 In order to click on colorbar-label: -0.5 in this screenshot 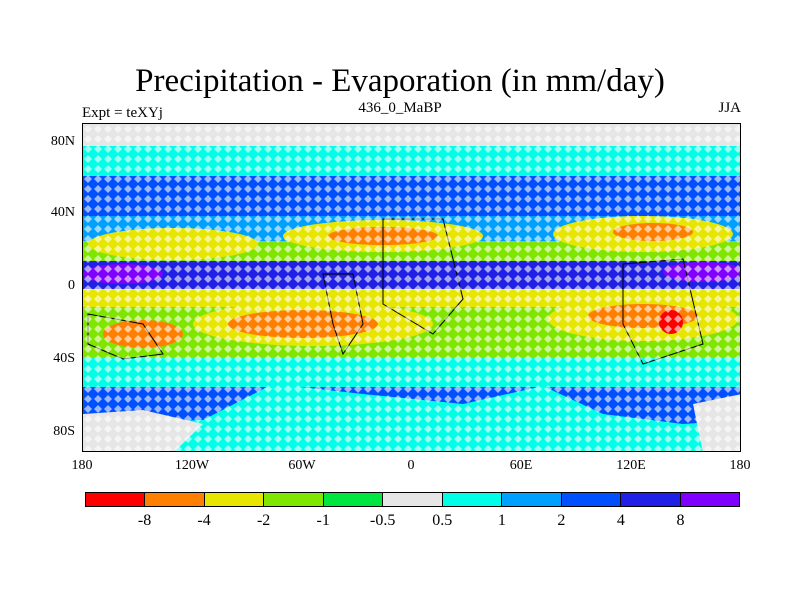, I will do `click(383, 520)`.